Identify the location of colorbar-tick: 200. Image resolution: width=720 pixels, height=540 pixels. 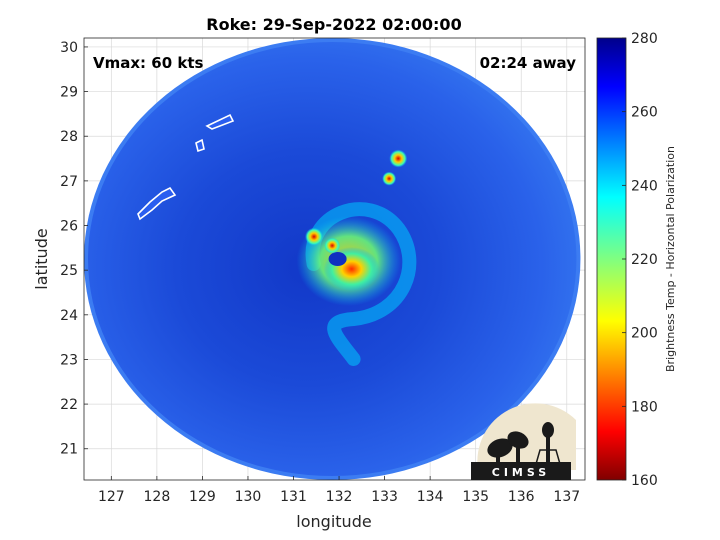
(640, 334).